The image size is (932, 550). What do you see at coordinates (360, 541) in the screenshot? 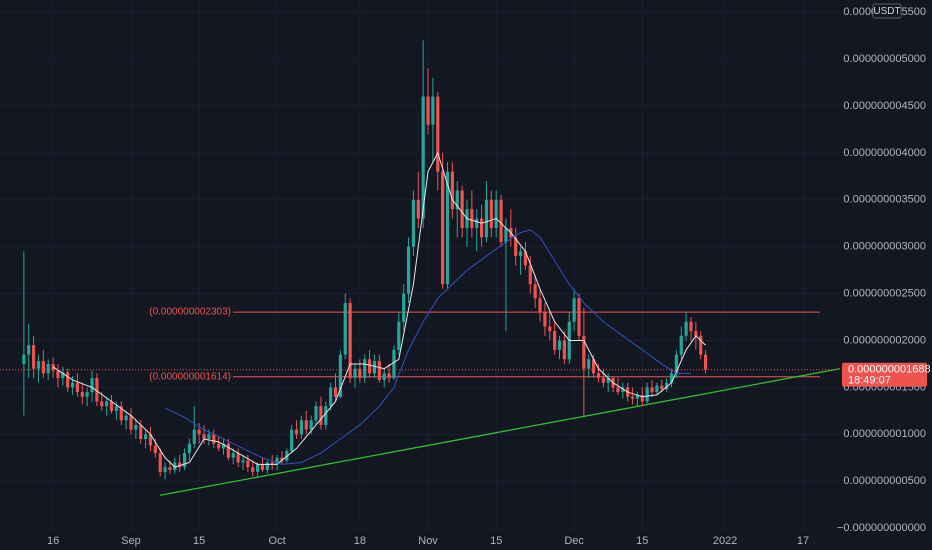
I see `x-tick-label: 18` at bounding box center [360, 541].